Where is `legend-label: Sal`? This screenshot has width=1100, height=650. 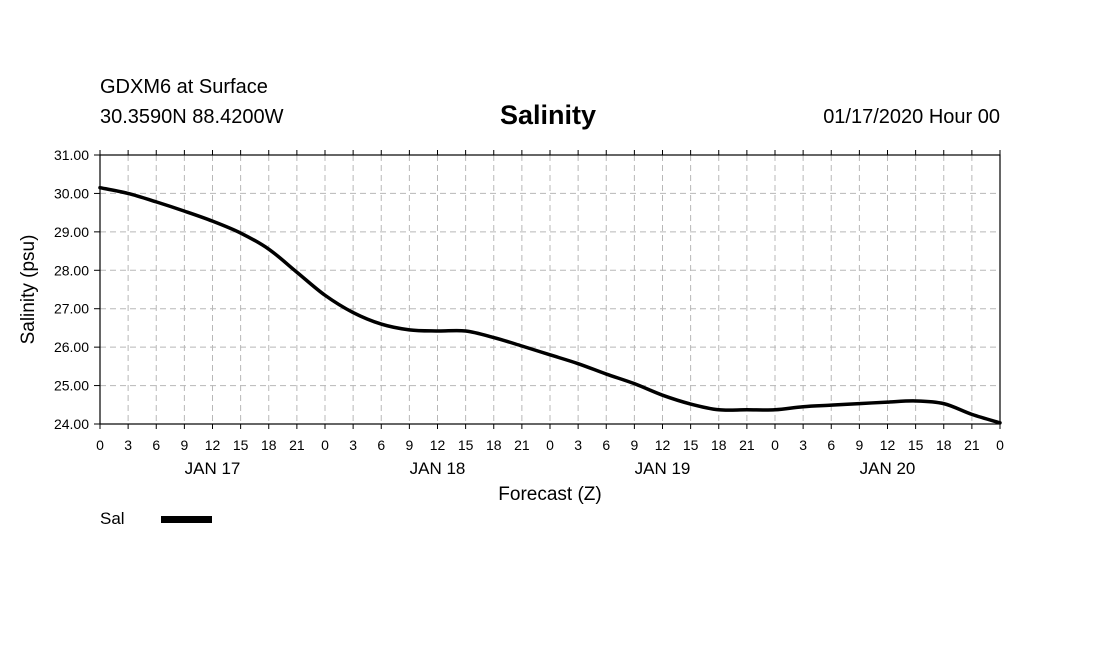
legend-label: Sal is located at coordinates (112, 518).